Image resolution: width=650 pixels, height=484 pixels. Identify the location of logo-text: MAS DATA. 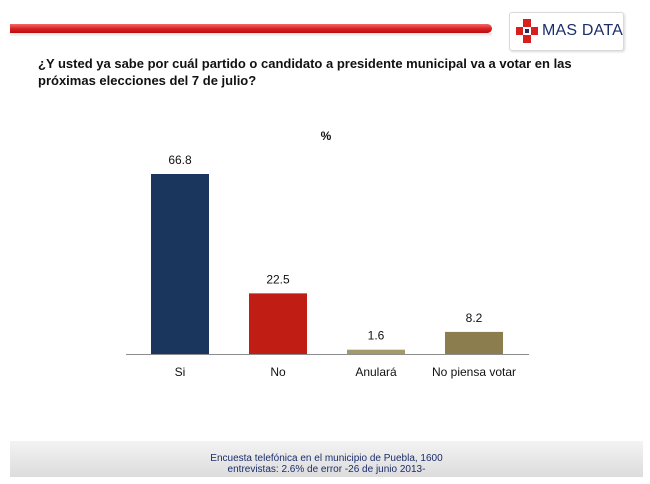
(583, 30).